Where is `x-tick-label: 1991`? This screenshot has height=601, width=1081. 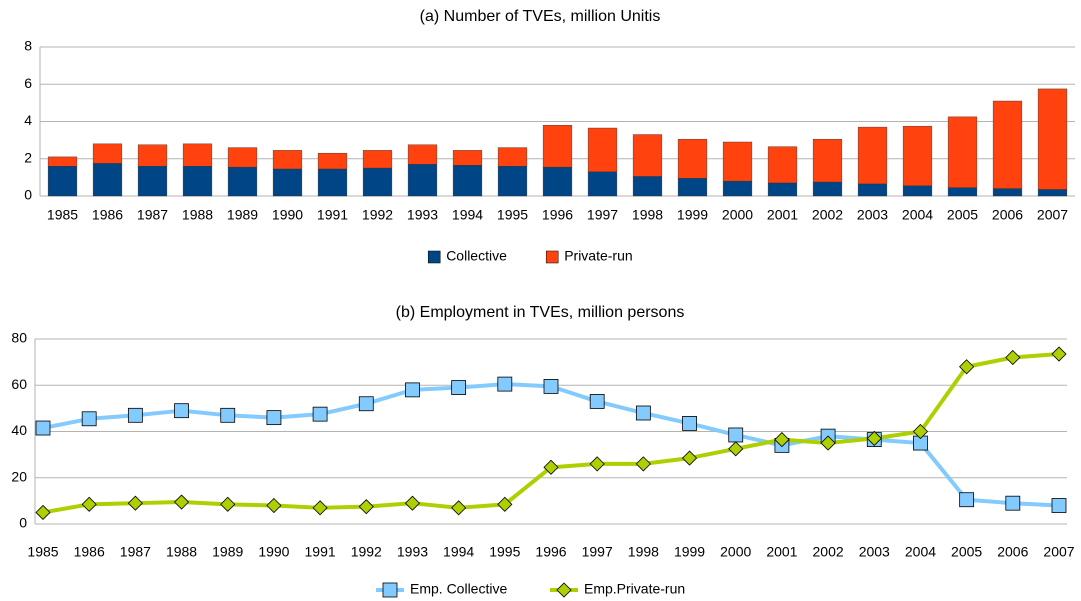
x-tick-label: 1991 is located at coordinates (332, 215).